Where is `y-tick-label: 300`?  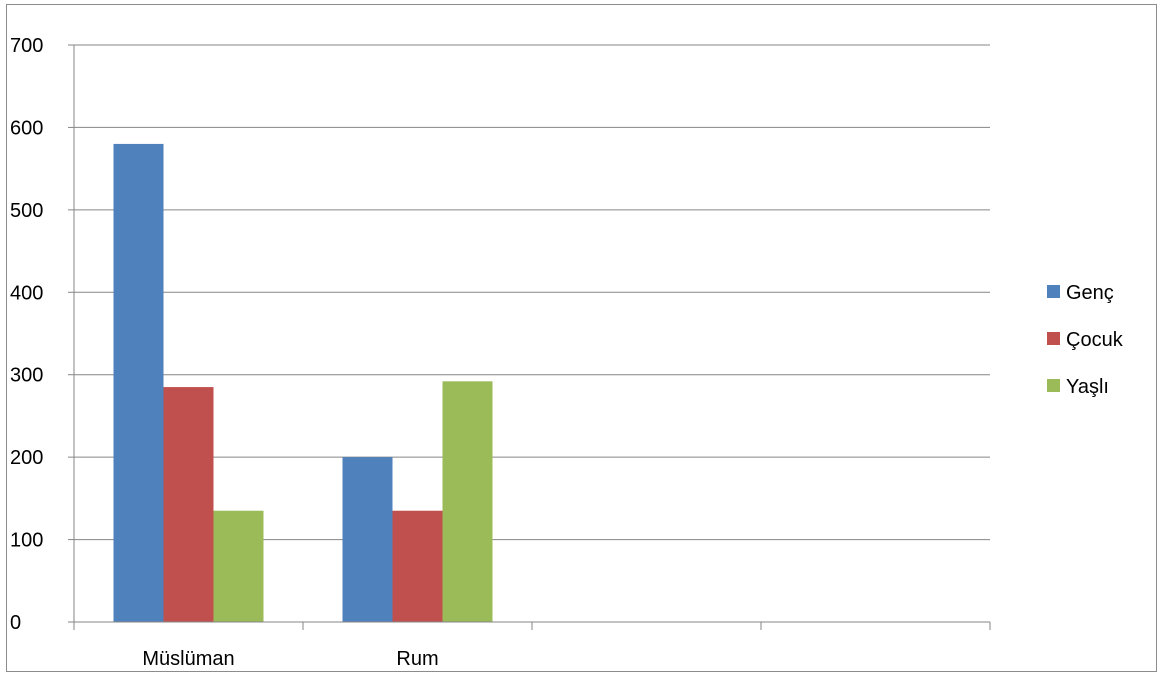
y-tick-label: 300 is located at coordinates (26, 376).